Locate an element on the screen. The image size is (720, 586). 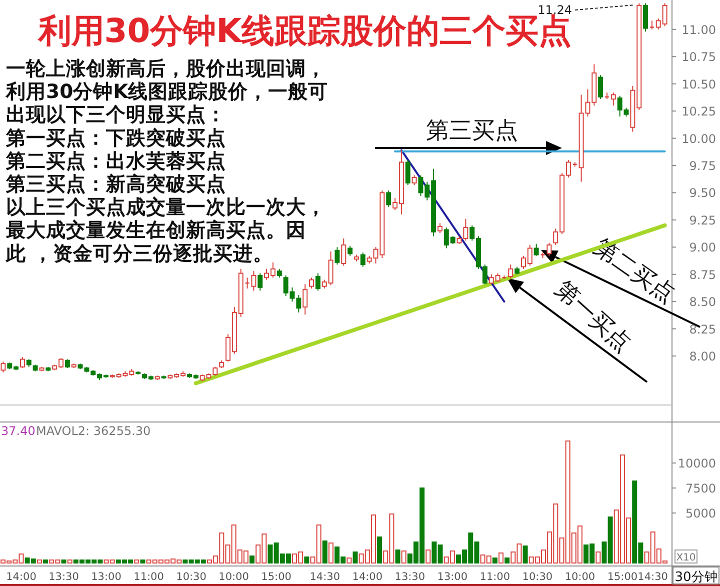
annotation: 最大成交量发生在创新高买点。因 is located at coordinates (155, 230).